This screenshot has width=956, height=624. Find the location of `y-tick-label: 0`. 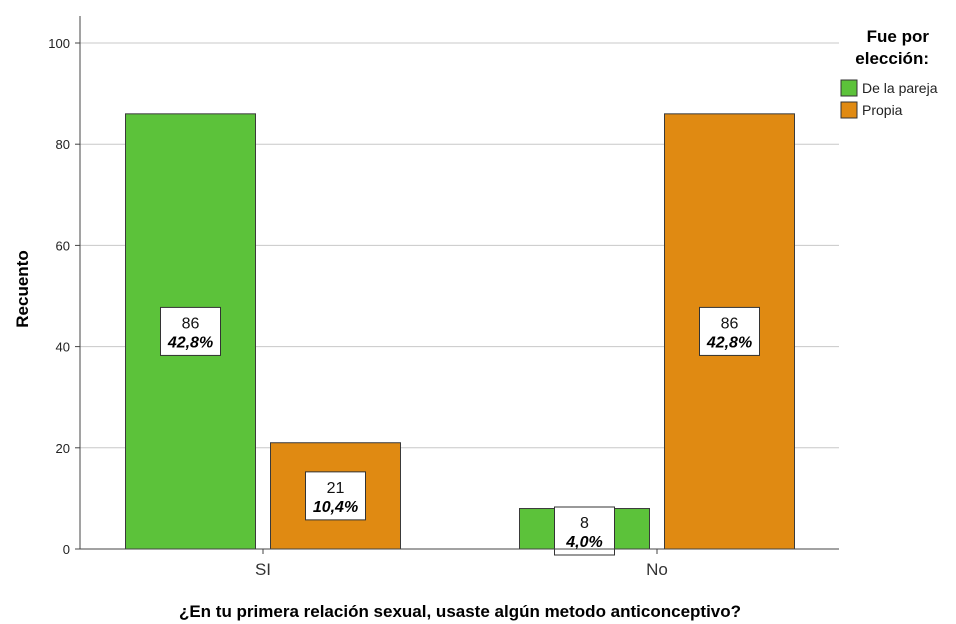

y-tick-label: 0 is located at coordinates (66, 549).